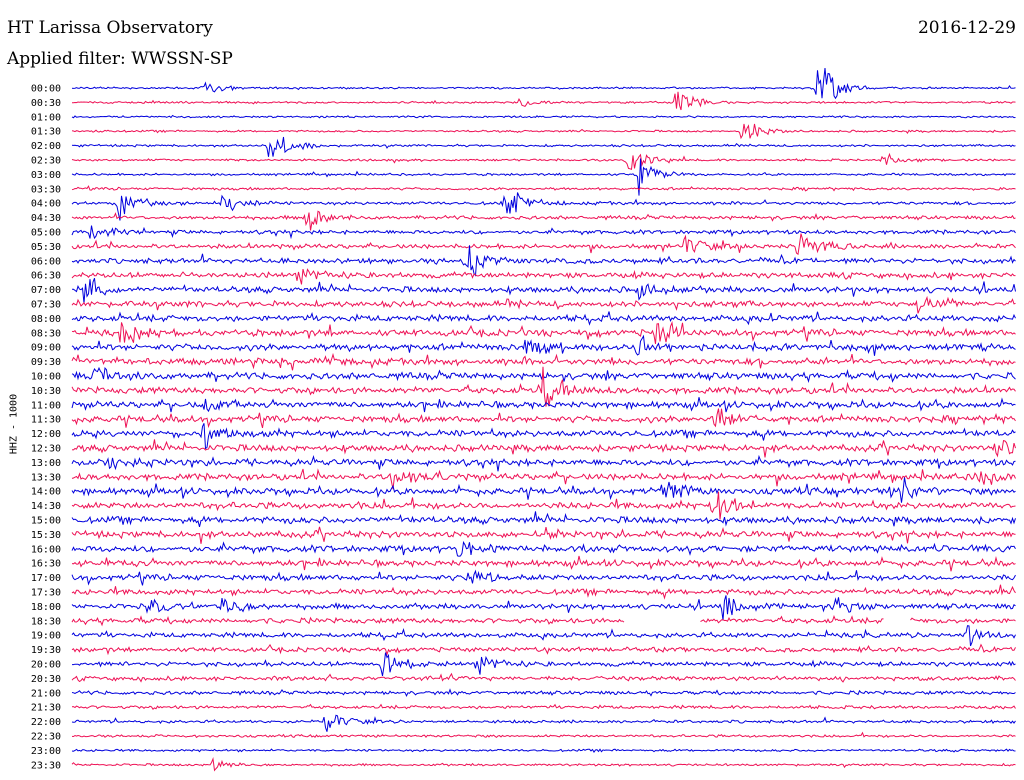  What do you see at coordinates (46, 693) in the screenshot?
I see `row-time-label: 21:00` at bounding box center [46, 693].